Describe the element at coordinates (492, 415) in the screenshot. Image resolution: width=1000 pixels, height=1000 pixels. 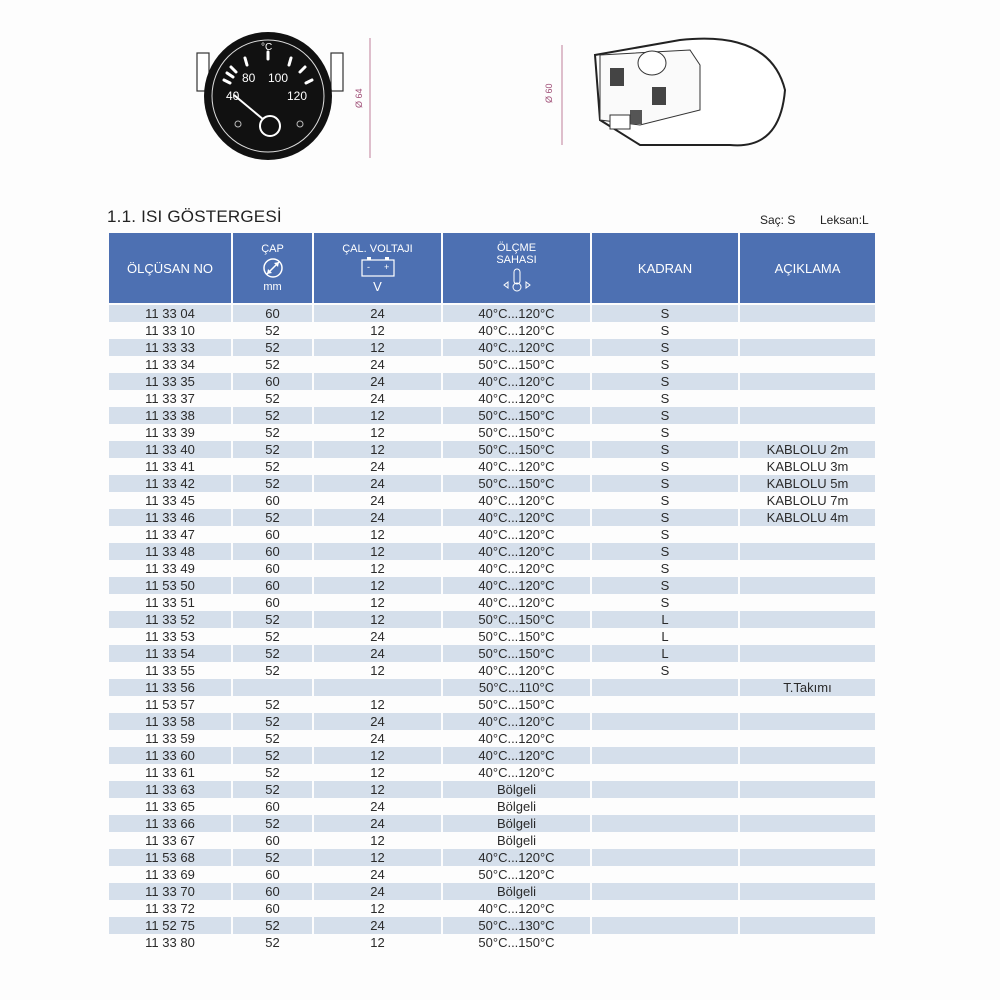
I see `table-row: 11 33 38 52 12 50°C...150°C S` at that location.